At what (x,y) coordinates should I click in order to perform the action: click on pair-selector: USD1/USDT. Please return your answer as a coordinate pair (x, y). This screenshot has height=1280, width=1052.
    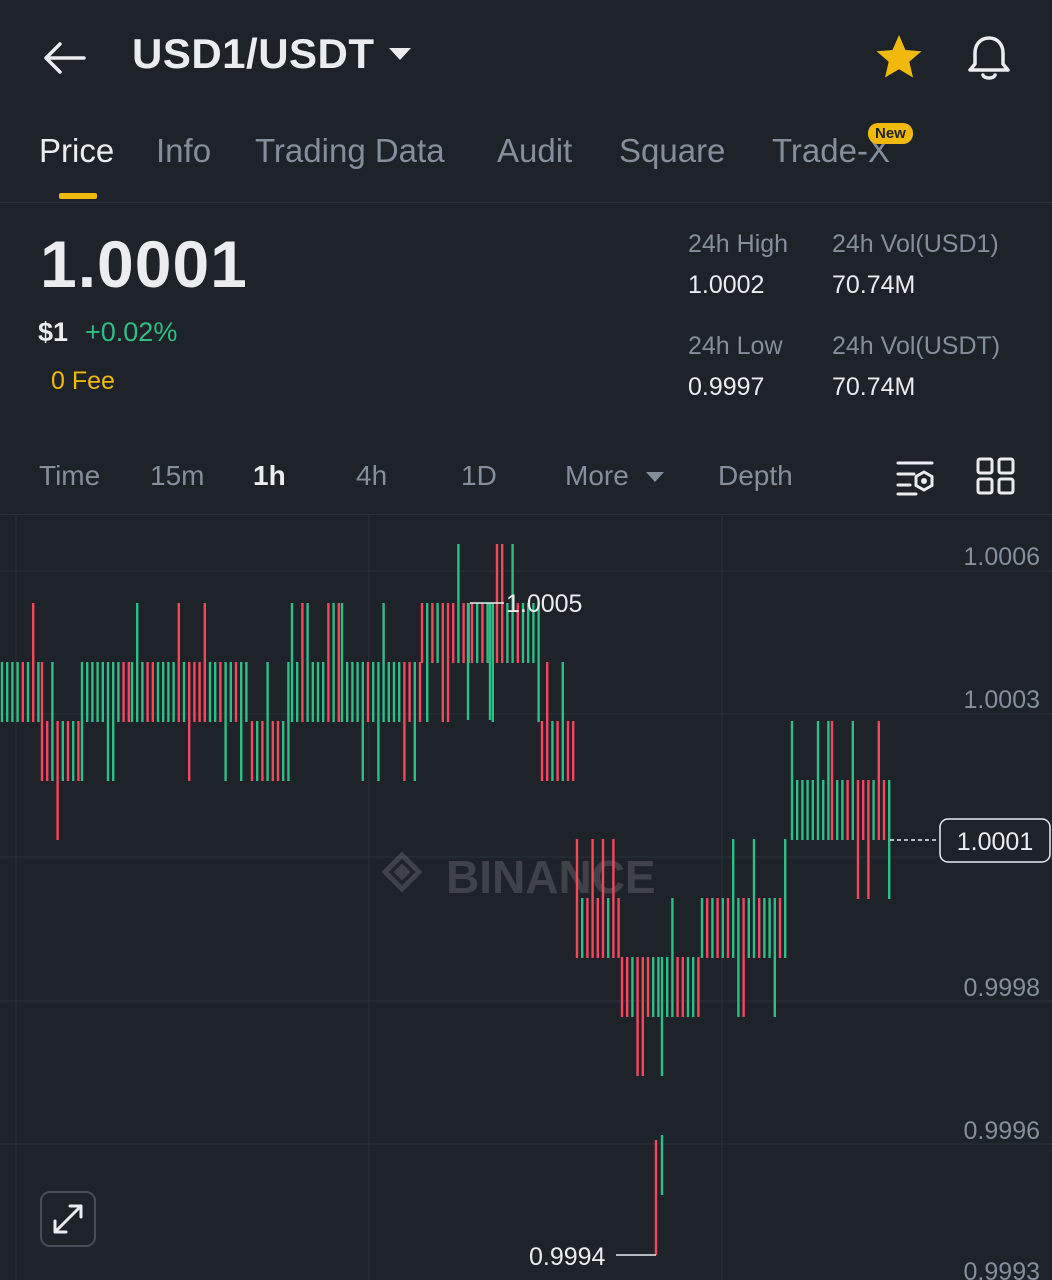
    Looking at the image, I should click on (271, 54).